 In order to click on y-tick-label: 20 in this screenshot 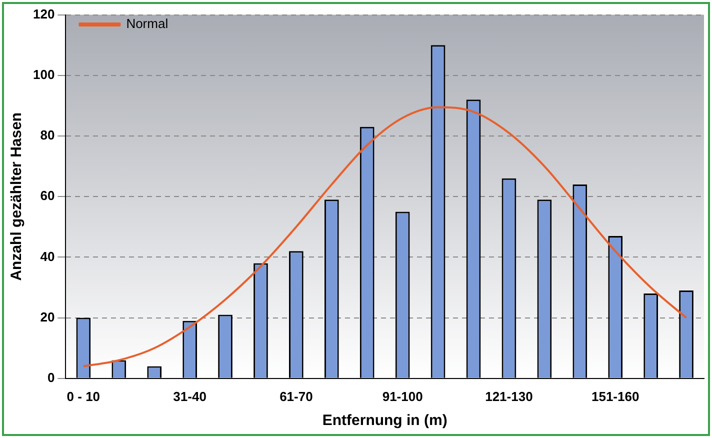, I will do `click(47, 316)`.